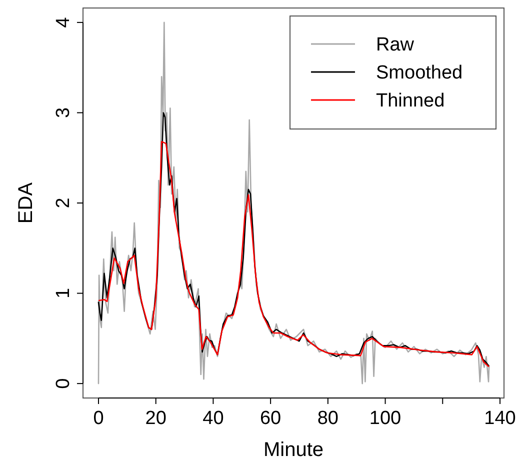 This screenshot has height=462, width=521. Describe the element at coordinates (155, 418) in the screenshot. I see `x-tick-label: 20` at that location.